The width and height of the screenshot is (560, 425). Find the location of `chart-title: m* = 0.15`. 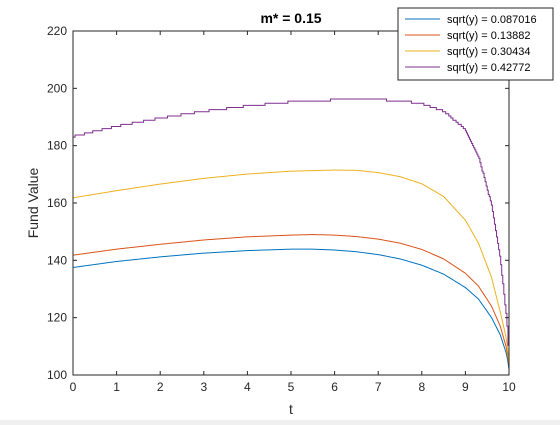

chart-title: m* = 0.15 is located at coordinates (290, 18).